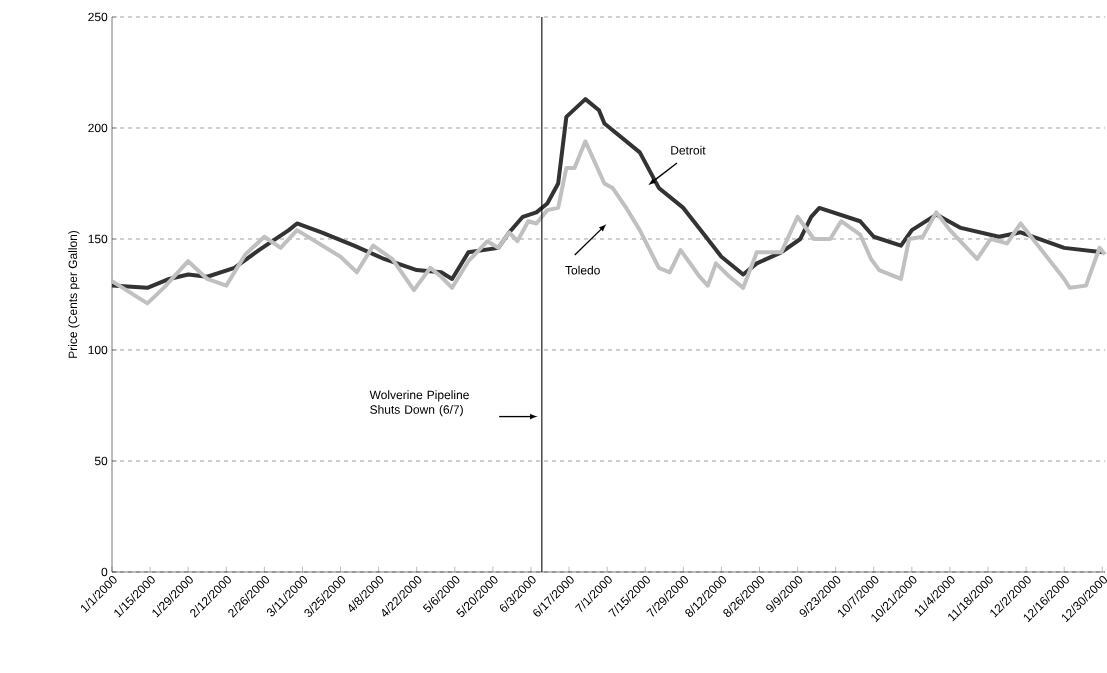 The height and width of the screenshot is (673, 1107). Describe the element at coordinates (582, 270) in the screenshot. I see `annotation: Toledo` at that location.